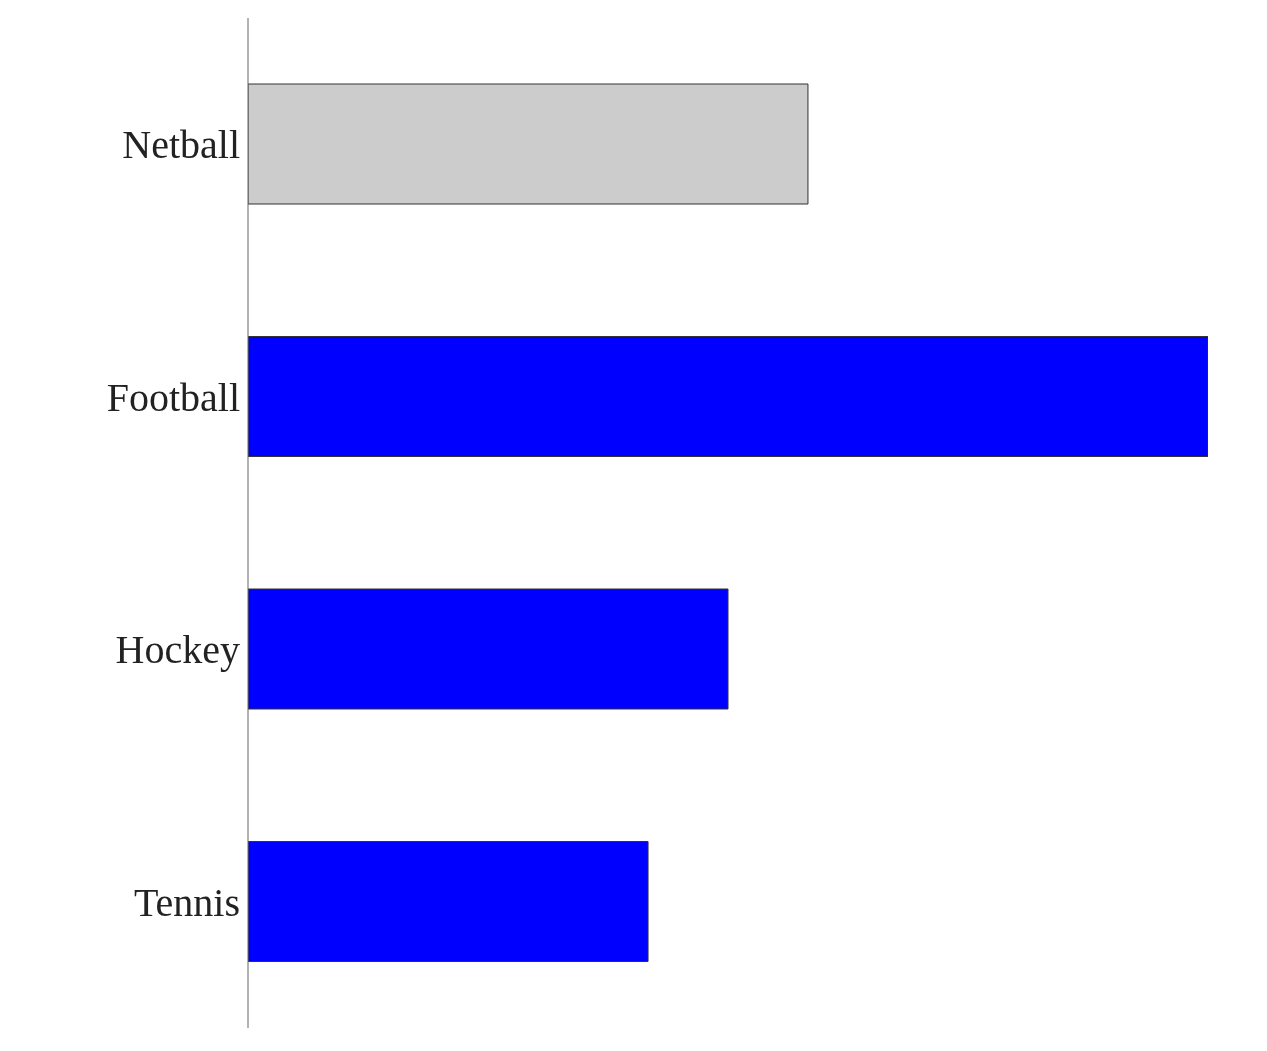 This screenshot has height=1051, width=1267. I want to click on y-tick-label: Football, so click(173, 397).